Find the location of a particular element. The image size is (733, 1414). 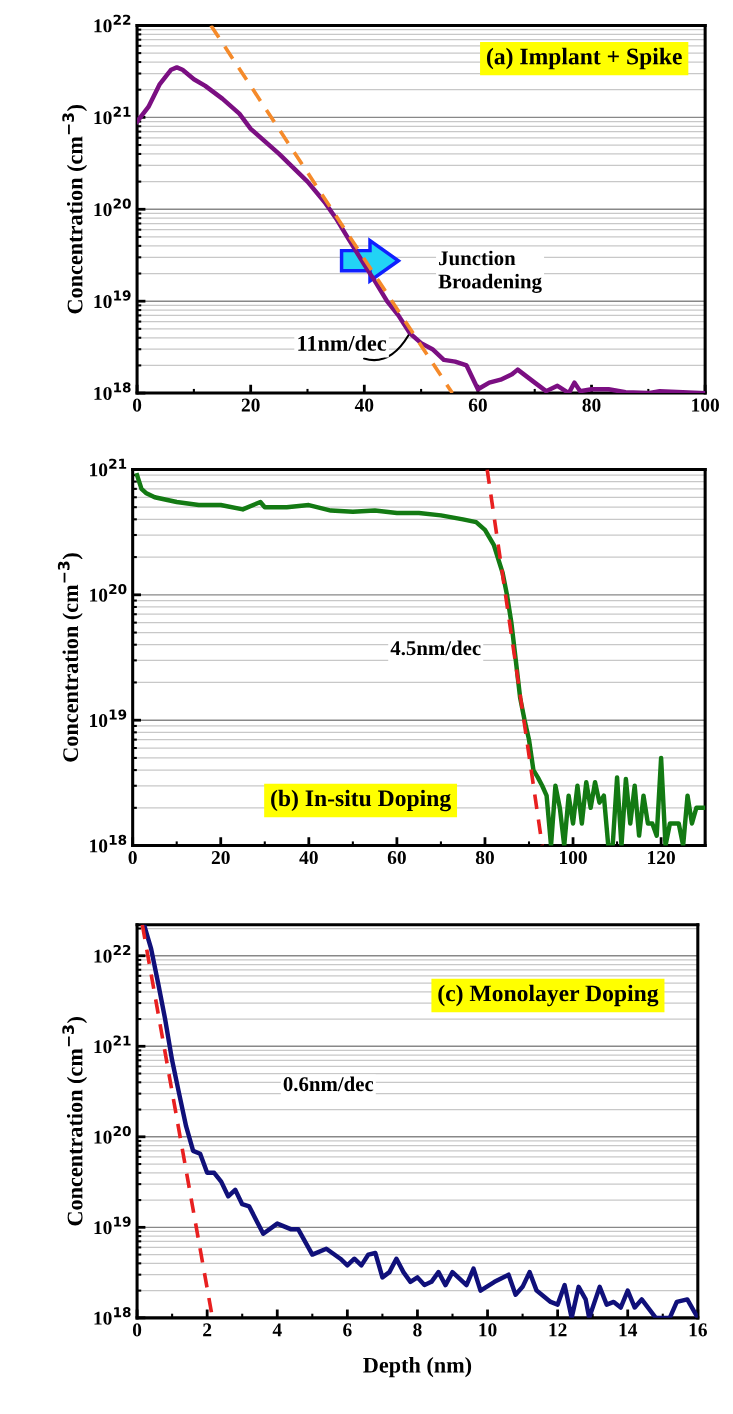

x-tick-label: 10 is located at coordinates (488, 1330).